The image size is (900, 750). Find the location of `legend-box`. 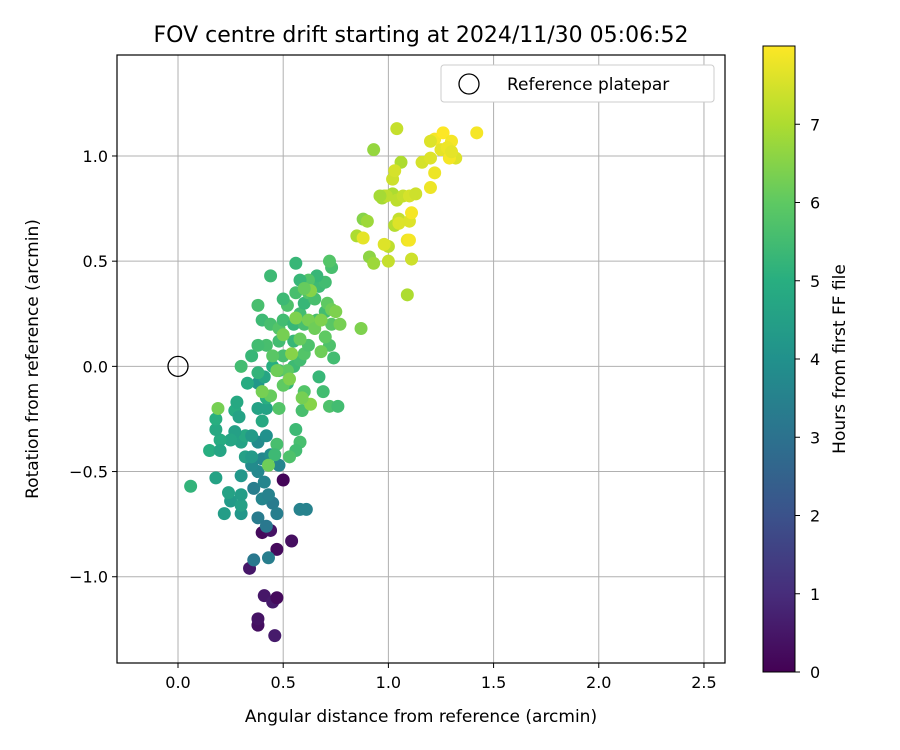

legend-box is located at coordinates (577, 83).